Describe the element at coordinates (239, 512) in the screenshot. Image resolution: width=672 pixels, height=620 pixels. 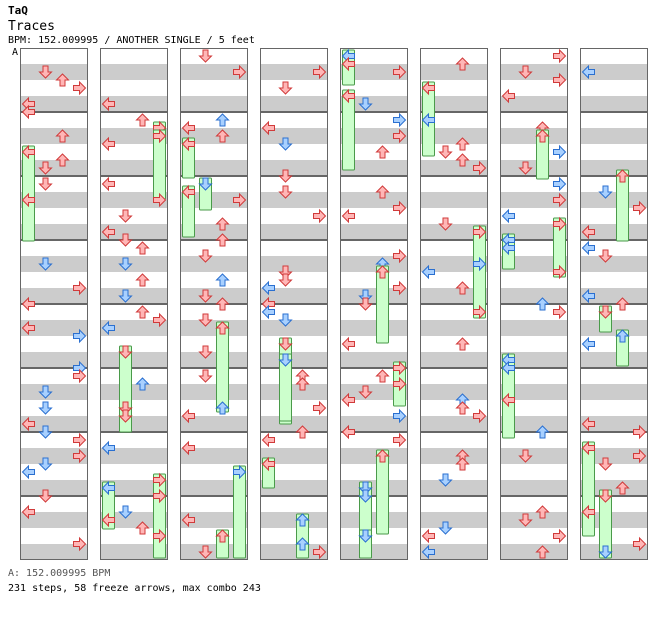
I see `freeze-arrow` at that location.